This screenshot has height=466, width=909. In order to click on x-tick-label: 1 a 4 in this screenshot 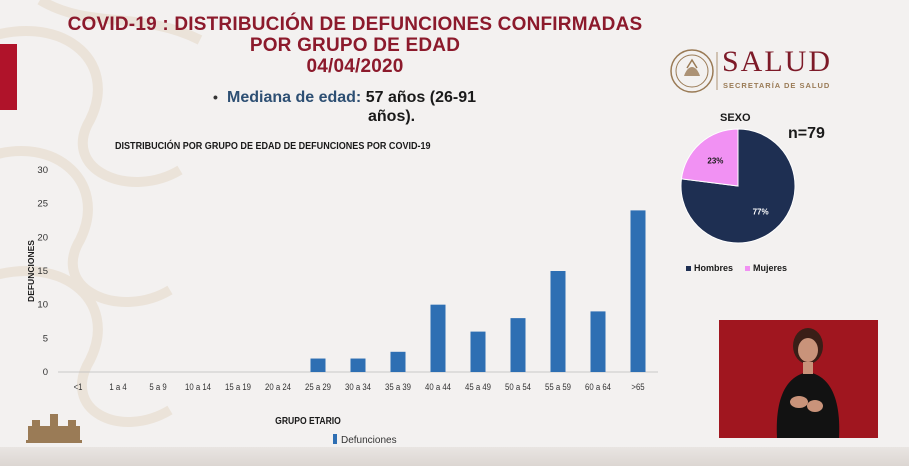, I will do `click(117, 386)`.